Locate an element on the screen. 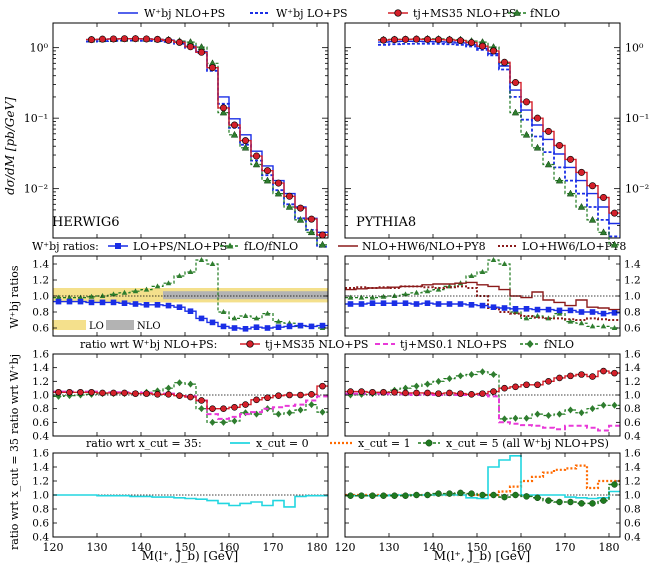 The width and height of the screenshot is (658, 567). ratio1-herwig-flo-fnlo-line is located at coordinates (190, 294).